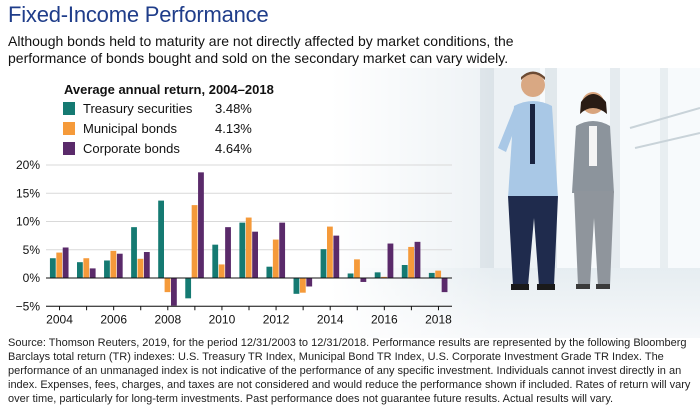 This screenshot has height=414, width=700. Describe the element at coordinates (330, 319) in the screenshot. I see `x-tick-label: 2014` at that location.